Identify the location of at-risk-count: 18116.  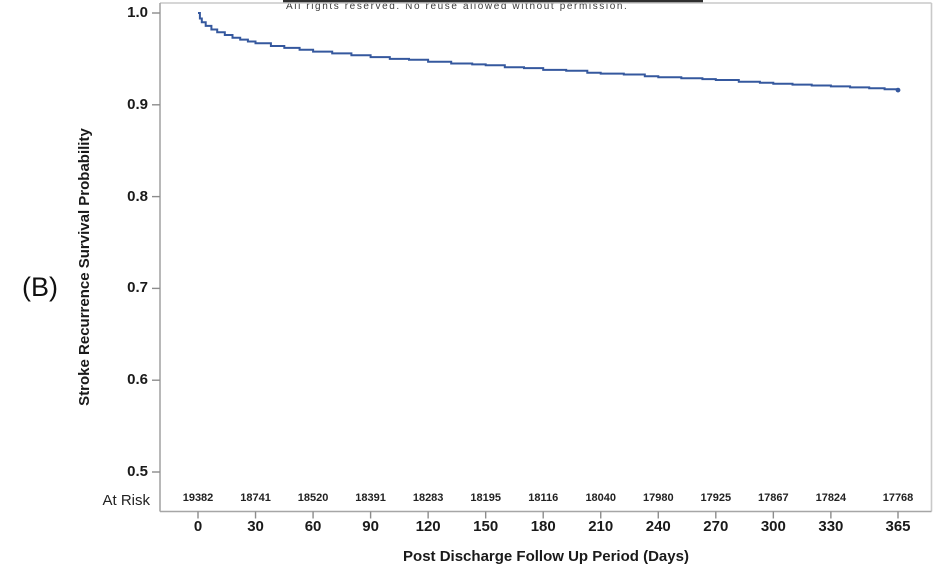
(543, 498).